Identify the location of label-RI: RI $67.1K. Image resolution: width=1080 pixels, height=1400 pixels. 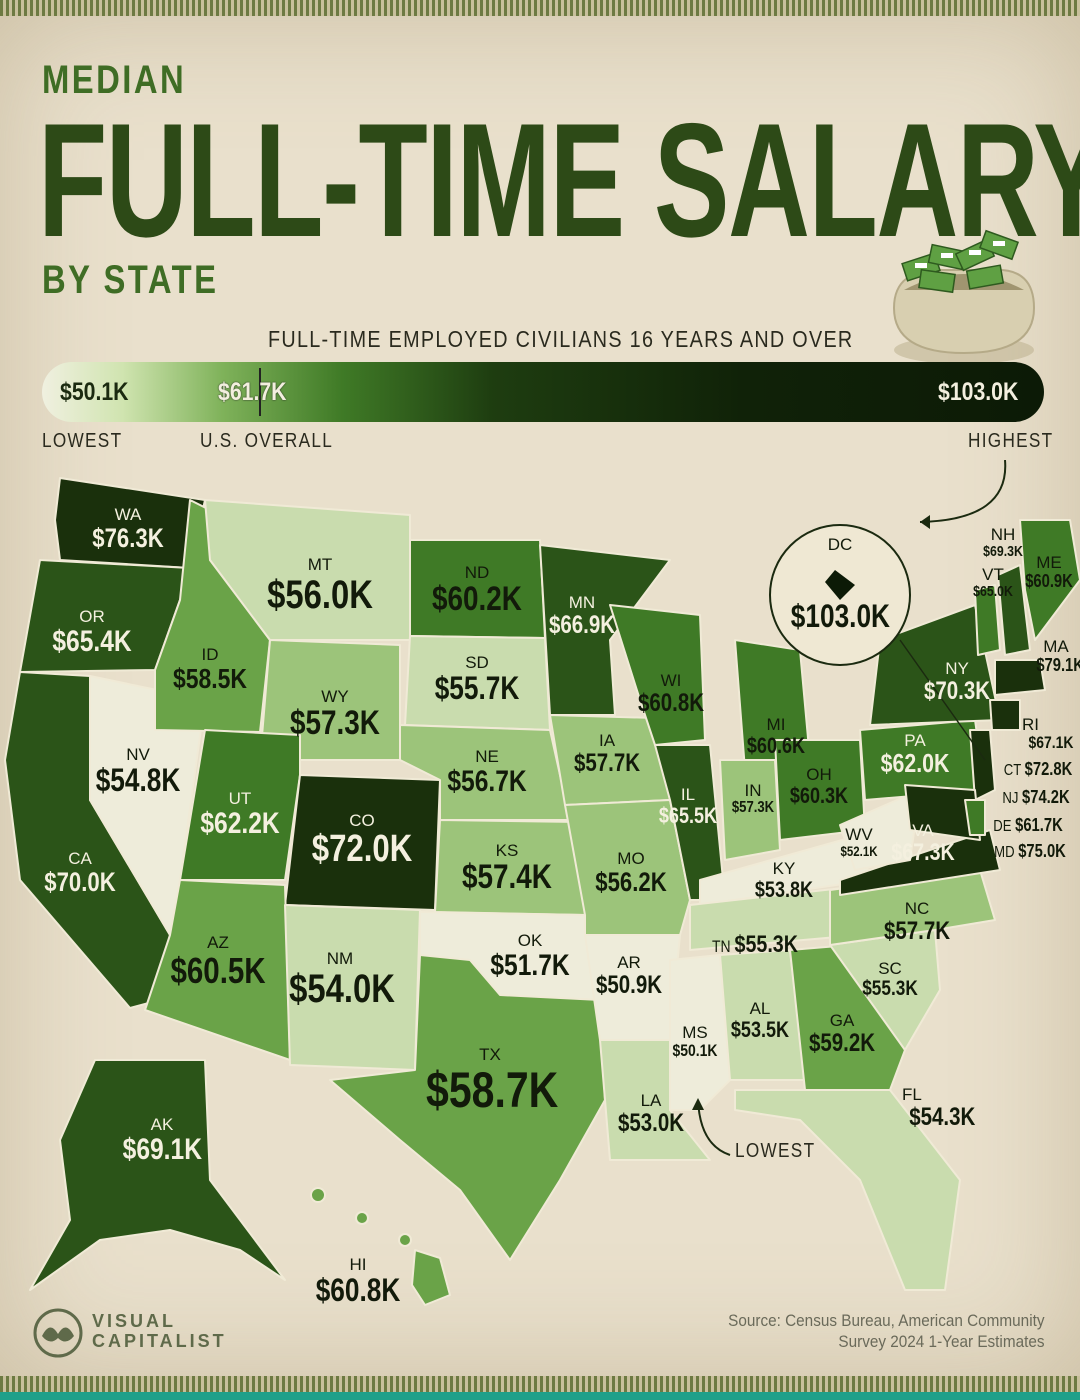
(1048, 733).